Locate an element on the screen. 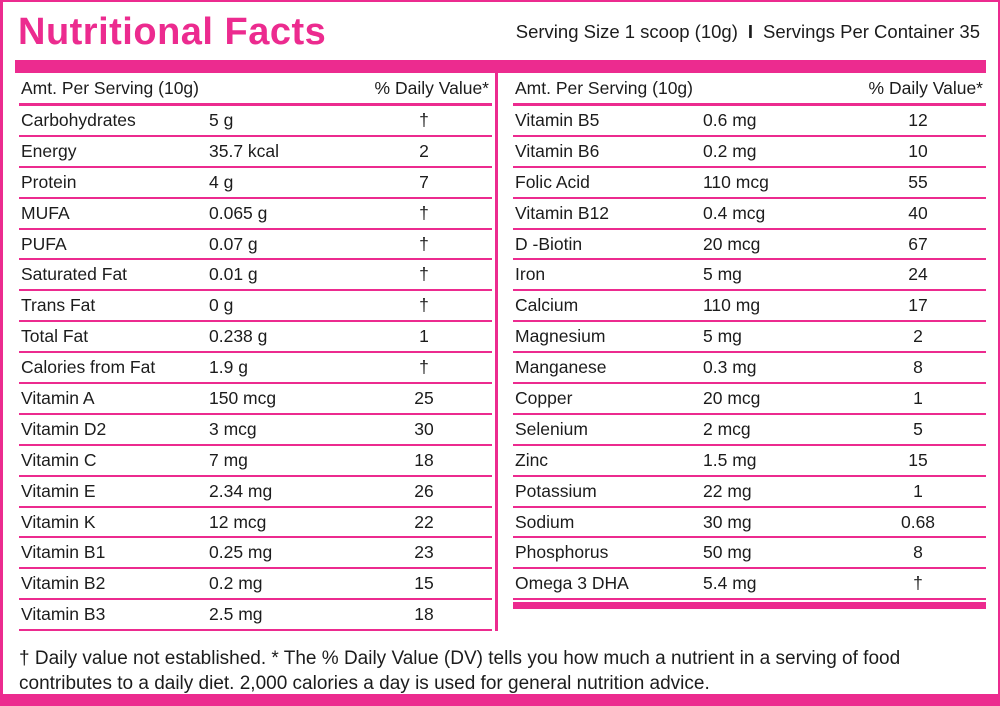  nutrient-name: Protein is located at coordinates (49, 181).